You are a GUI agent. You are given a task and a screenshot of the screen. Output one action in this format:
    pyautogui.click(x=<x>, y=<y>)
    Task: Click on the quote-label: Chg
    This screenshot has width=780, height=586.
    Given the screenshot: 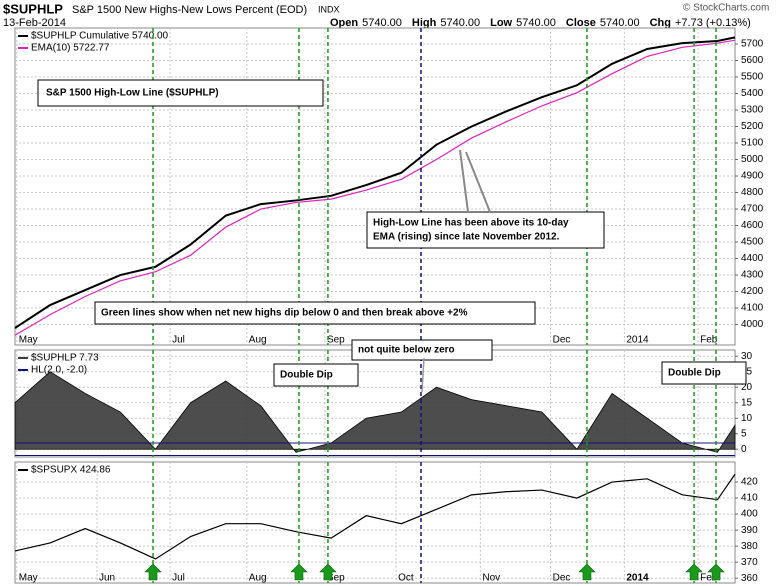 What is the action you would take?
    pyautogui.click(x=660, y=23)
    